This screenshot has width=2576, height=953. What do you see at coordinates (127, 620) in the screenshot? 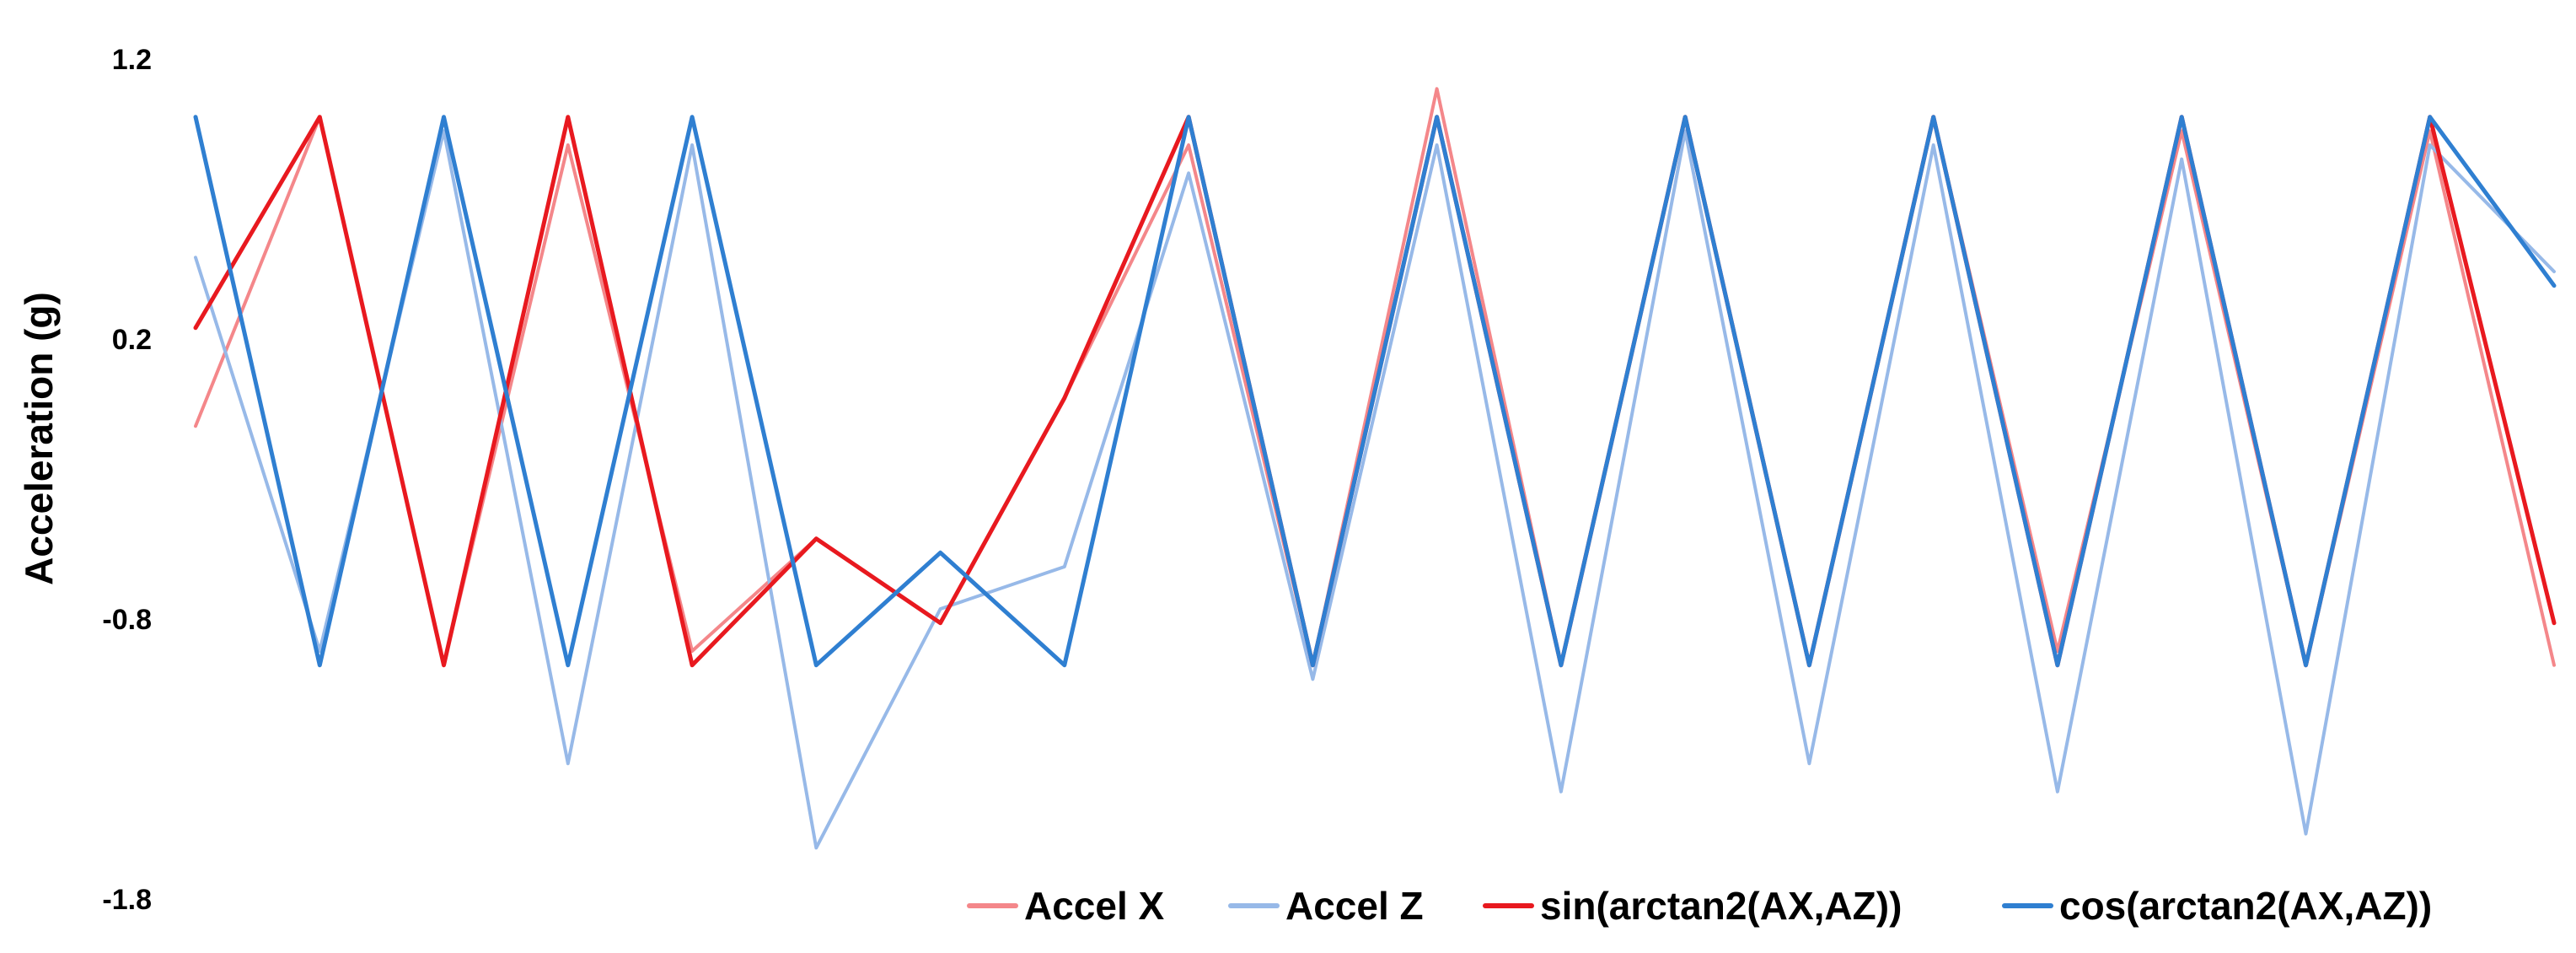
I see `y-tick-label-2: -0.8` at bounding box center [127, 620].